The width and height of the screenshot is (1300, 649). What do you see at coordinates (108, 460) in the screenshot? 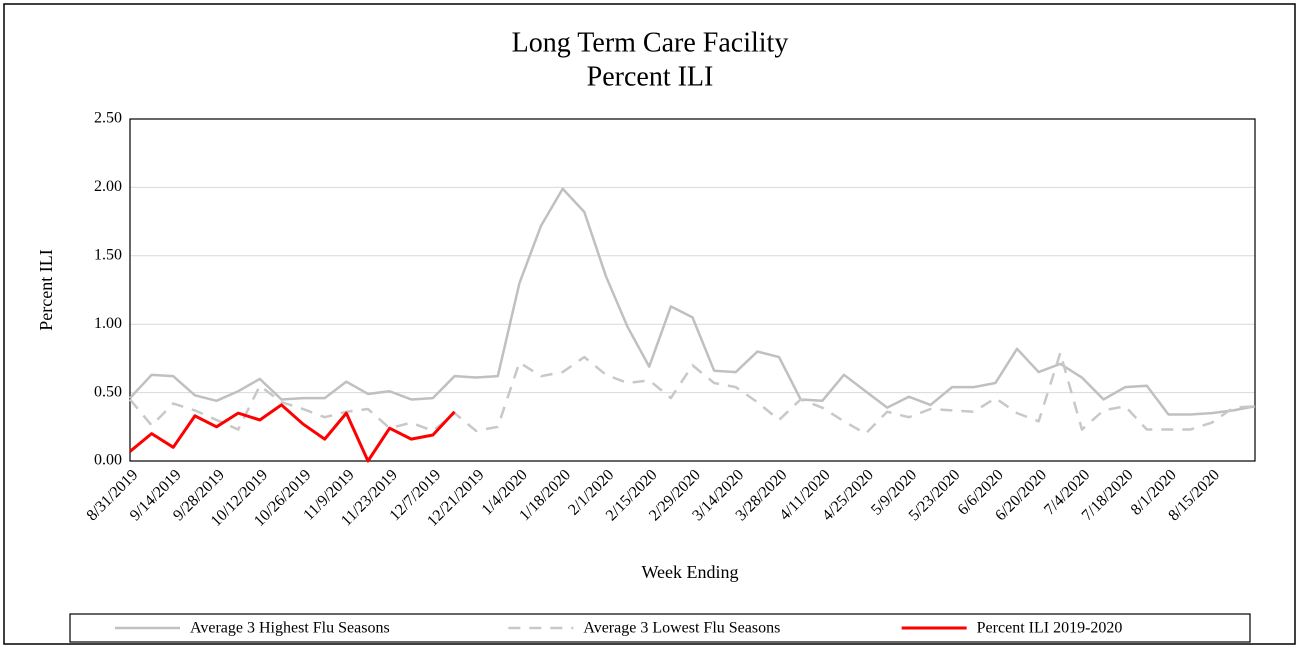
I see `y-tick-label: 0.00` at bounding box center [108, 460].